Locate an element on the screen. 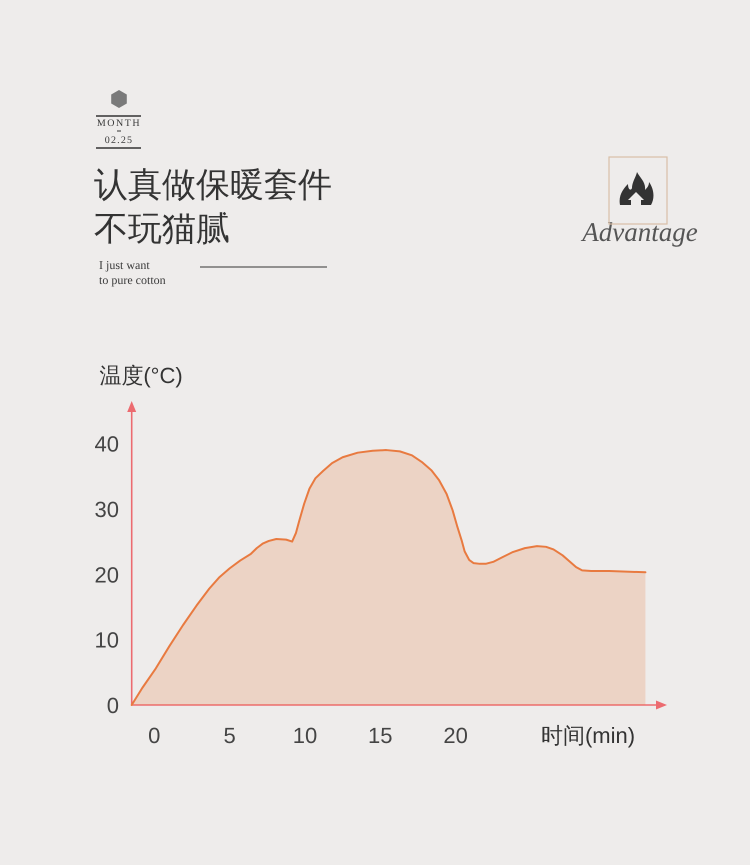 This screenshot has height=865, width=750. subtitle: 不玩猫腻 is located at coordinates (162, 229).